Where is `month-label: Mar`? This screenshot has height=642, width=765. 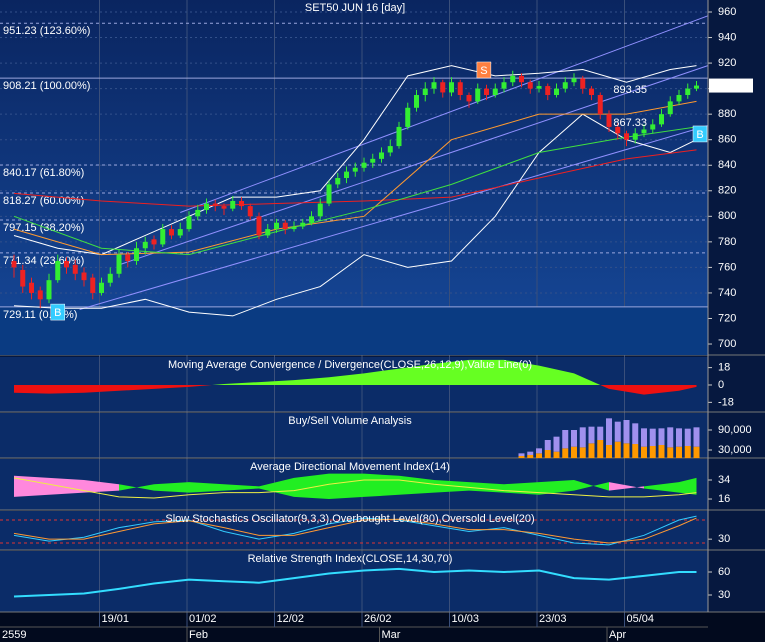
month-label: Mar is located at coordinates (391, 635).